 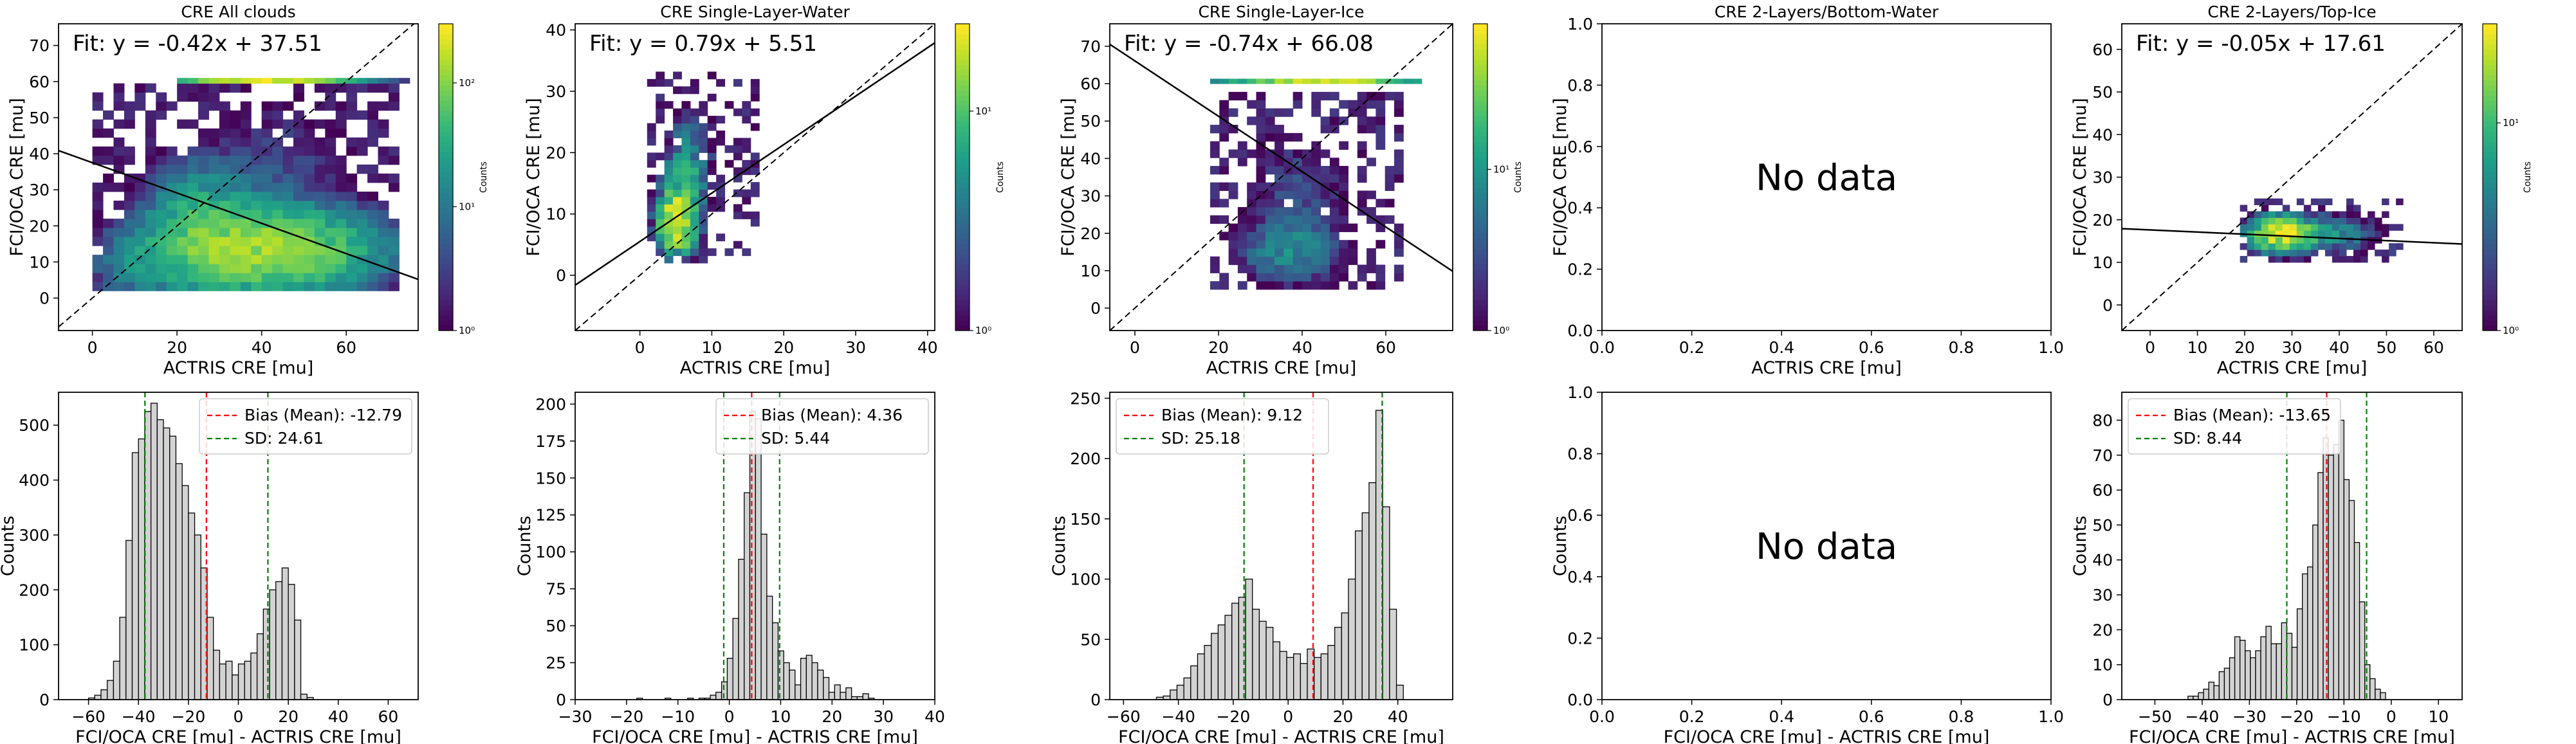 What do you see at coordinates (1200, 439) in the screenshot?
I see `legend-sd-label: SD: 25.18` at bounding box center [1200, 439].